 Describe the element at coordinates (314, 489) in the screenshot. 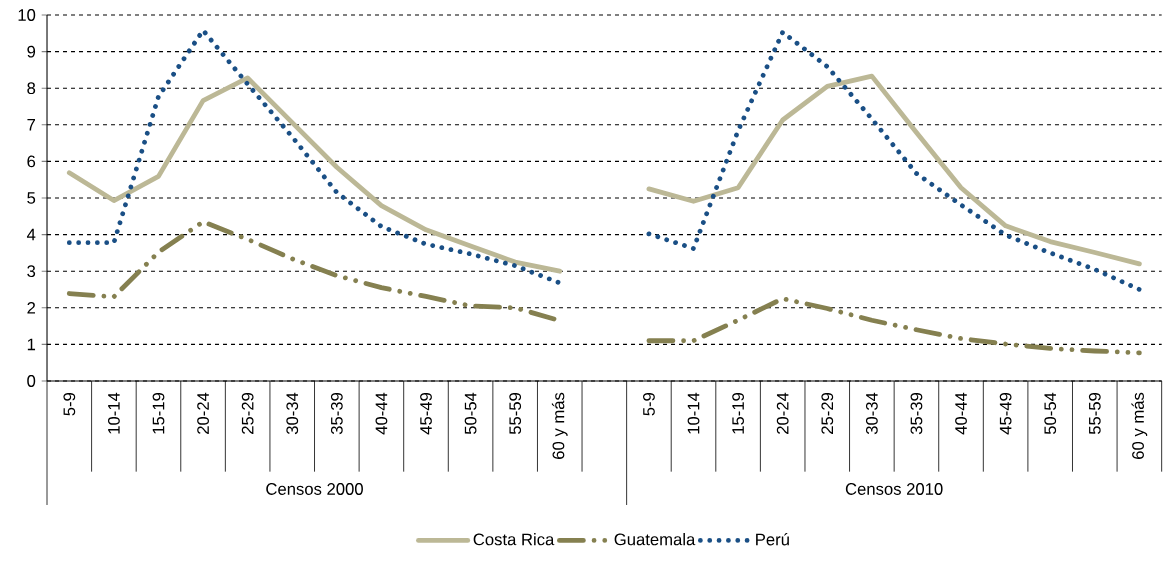

I see `text: Censos 2000` at that location.